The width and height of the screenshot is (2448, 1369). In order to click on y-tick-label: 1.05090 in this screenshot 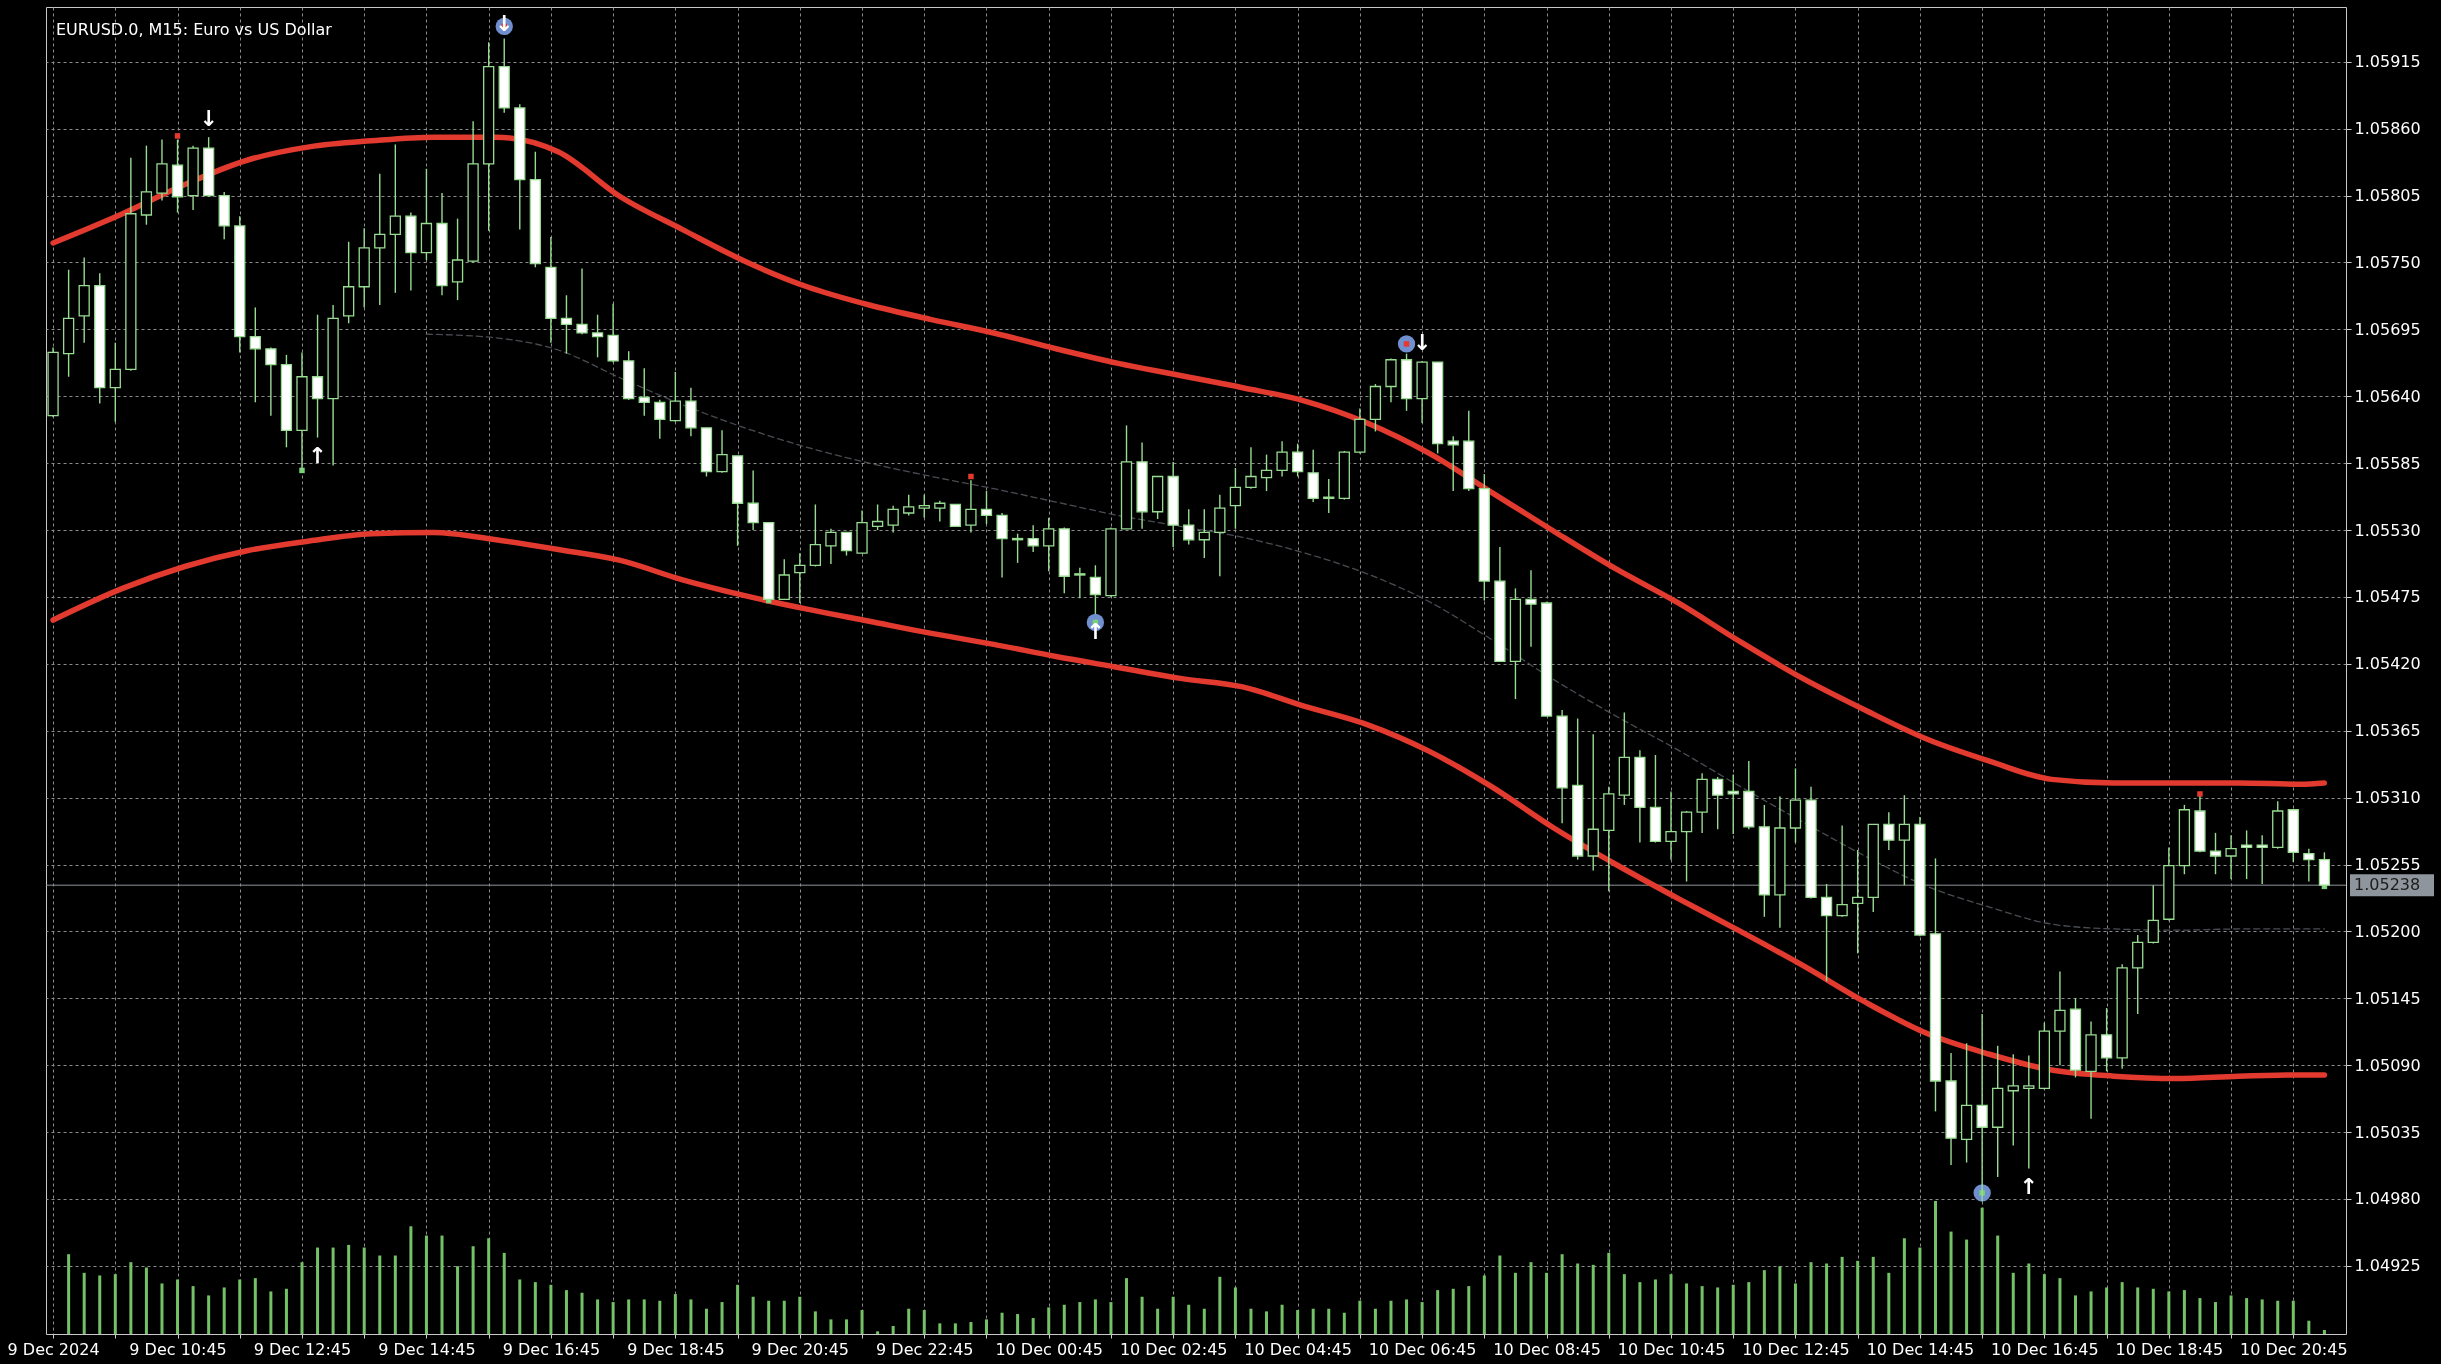, I will do `click(2387, 1065)`.